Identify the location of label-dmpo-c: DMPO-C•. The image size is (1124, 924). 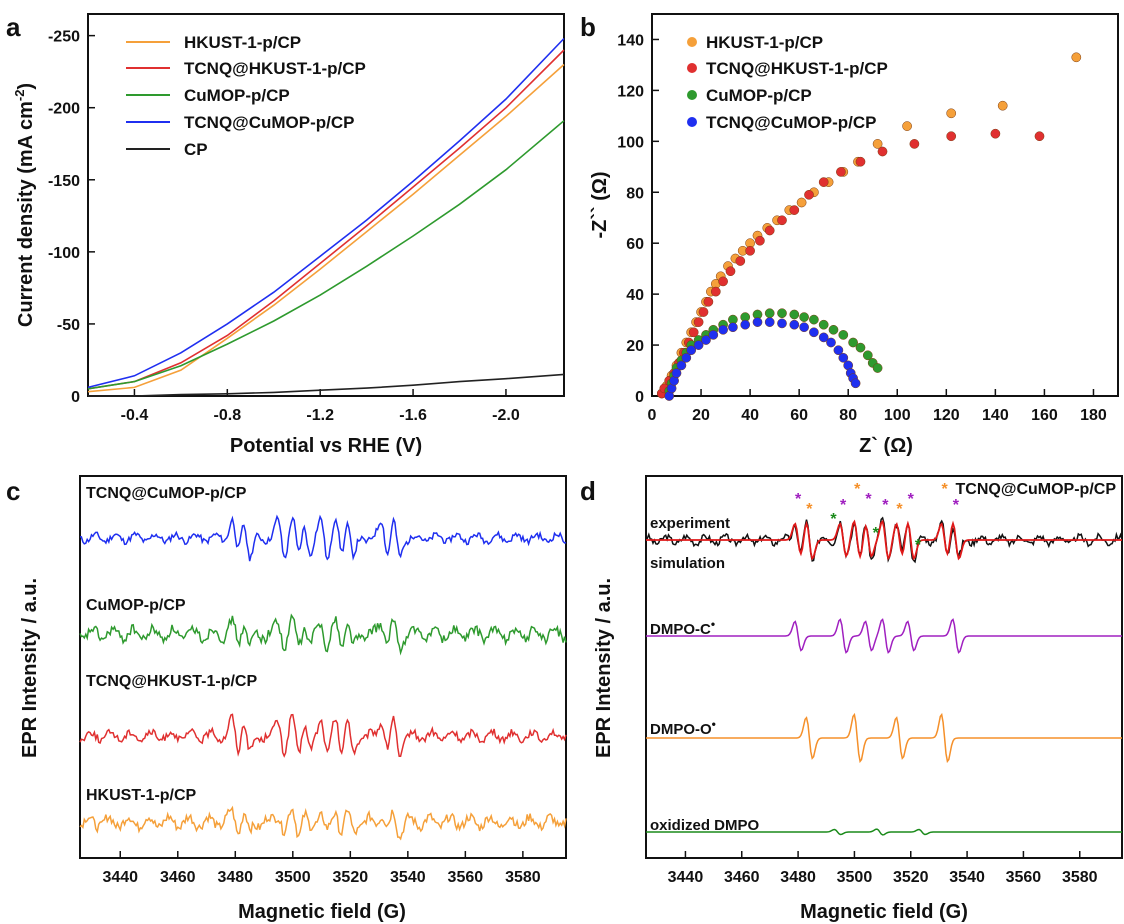
(682, 627).